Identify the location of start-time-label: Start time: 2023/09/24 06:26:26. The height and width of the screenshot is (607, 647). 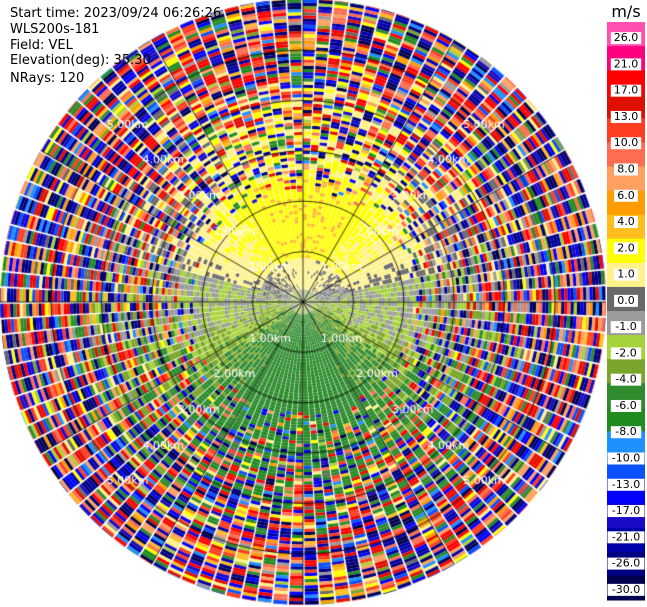
(116, 13).